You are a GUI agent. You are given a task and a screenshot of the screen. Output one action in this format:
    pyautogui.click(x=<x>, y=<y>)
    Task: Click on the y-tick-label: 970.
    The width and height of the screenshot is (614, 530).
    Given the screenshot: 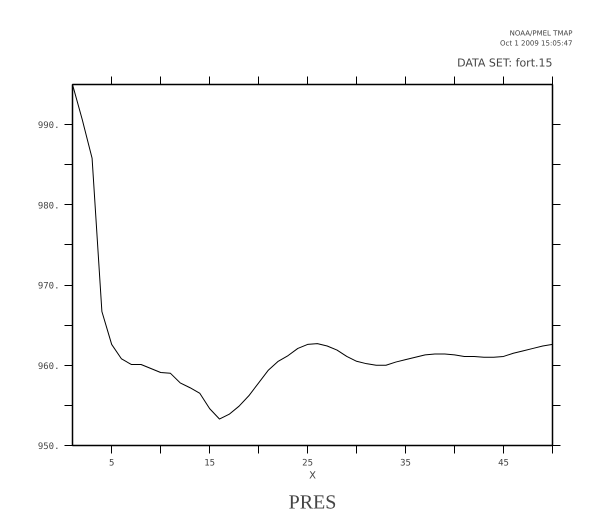 What is the action you would take?
    pyautogui.click(x=49, y=287)
    